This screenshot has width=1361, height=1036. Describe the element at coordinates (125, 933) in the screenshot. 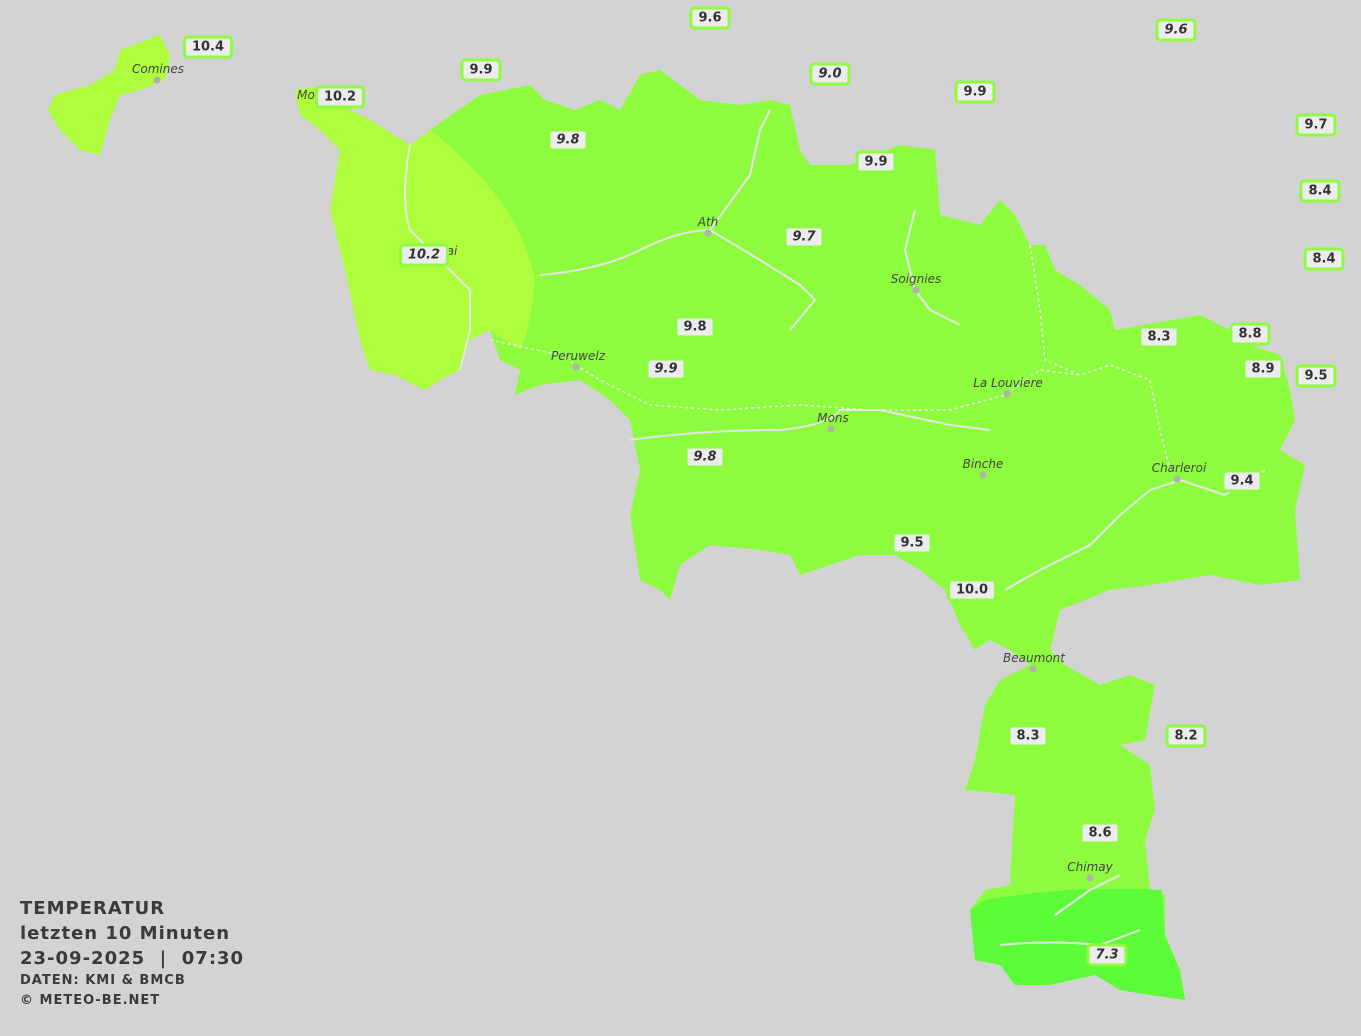

I see `legend-period: letzten 10 Minuten` at that location.